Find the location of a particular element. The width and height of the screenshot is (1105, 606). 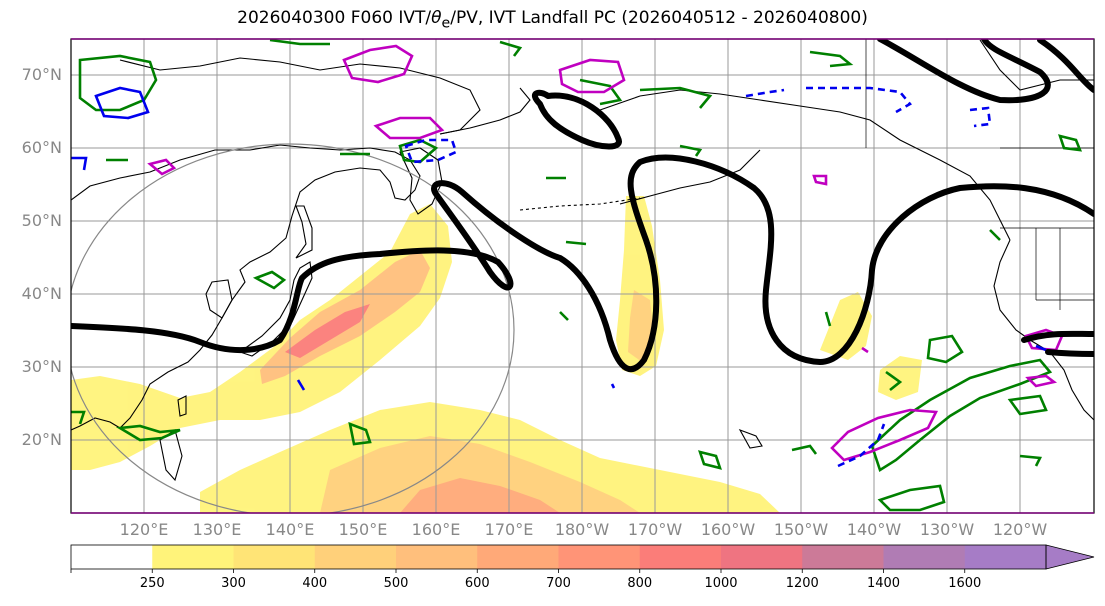

lon-label-120e: 120°E is located at coordinates (144, 529).